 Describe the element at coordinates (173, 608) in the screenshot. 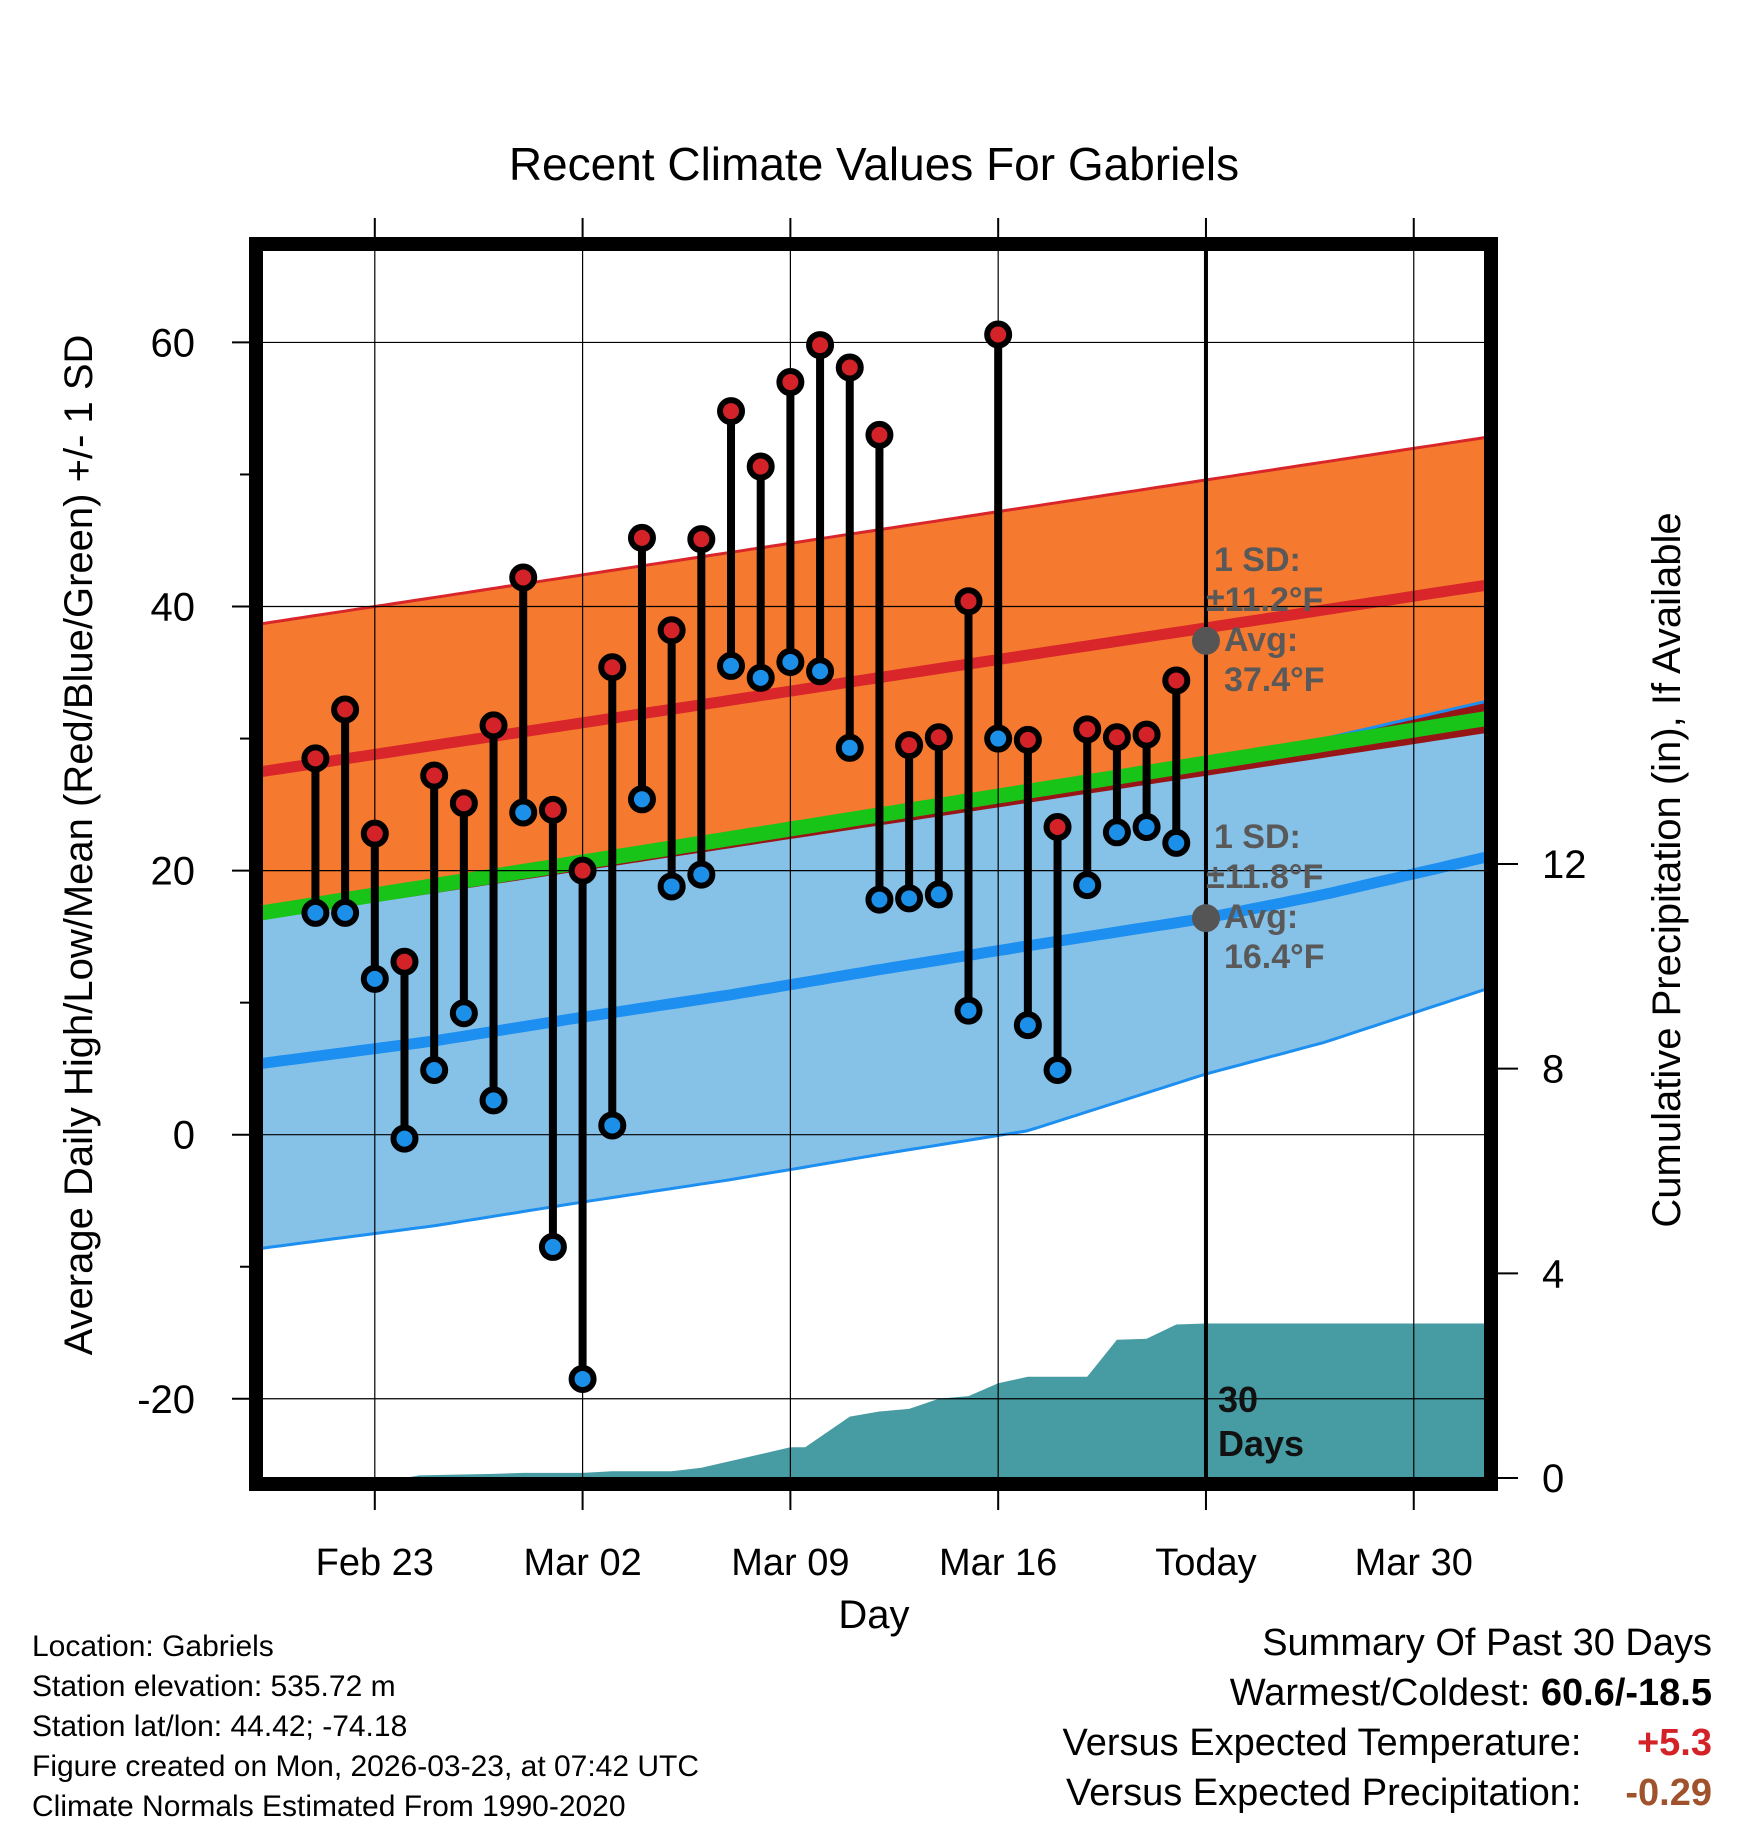

I see `y-tick-label-left: 40` at that location.